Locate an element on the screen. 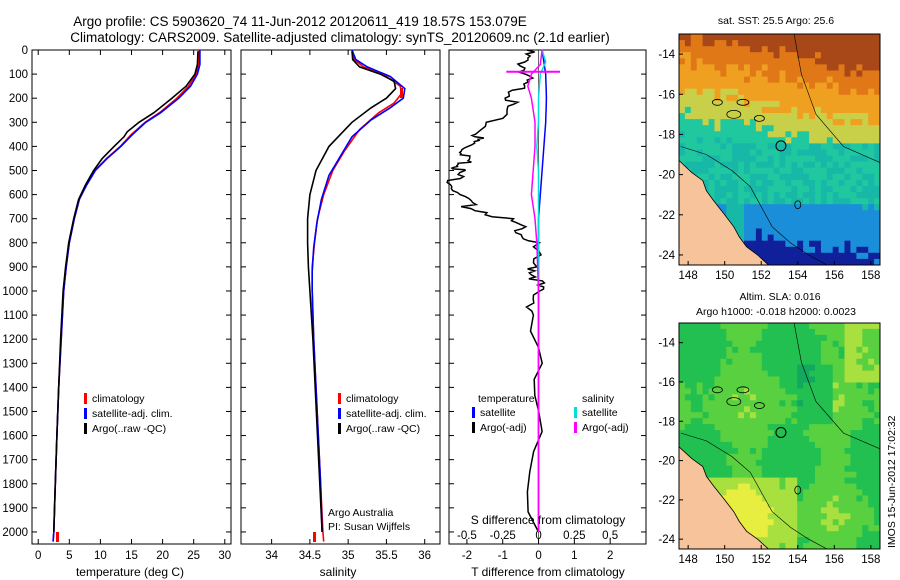  series-line-argo-raw-qc- is located at coordinates (126, 292).